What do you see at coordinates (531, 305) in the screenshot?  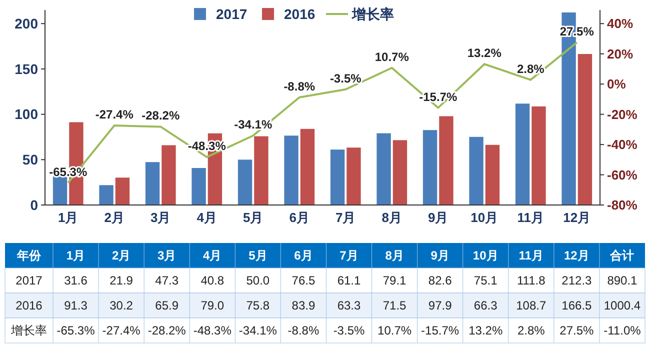 I see `data-label: 108.7` at bounding box center [531, 305].